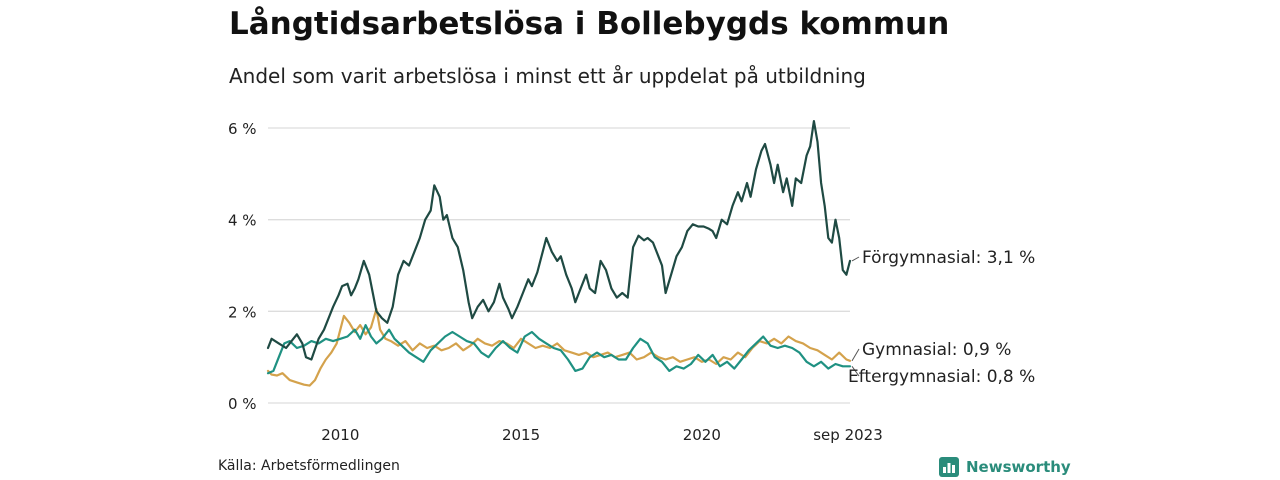 The width and height of the screenshot is (1280, 480). Describe the element at coordinates (340, 435) in the screenshot. I see `x-tick-label: 2010` at that location.